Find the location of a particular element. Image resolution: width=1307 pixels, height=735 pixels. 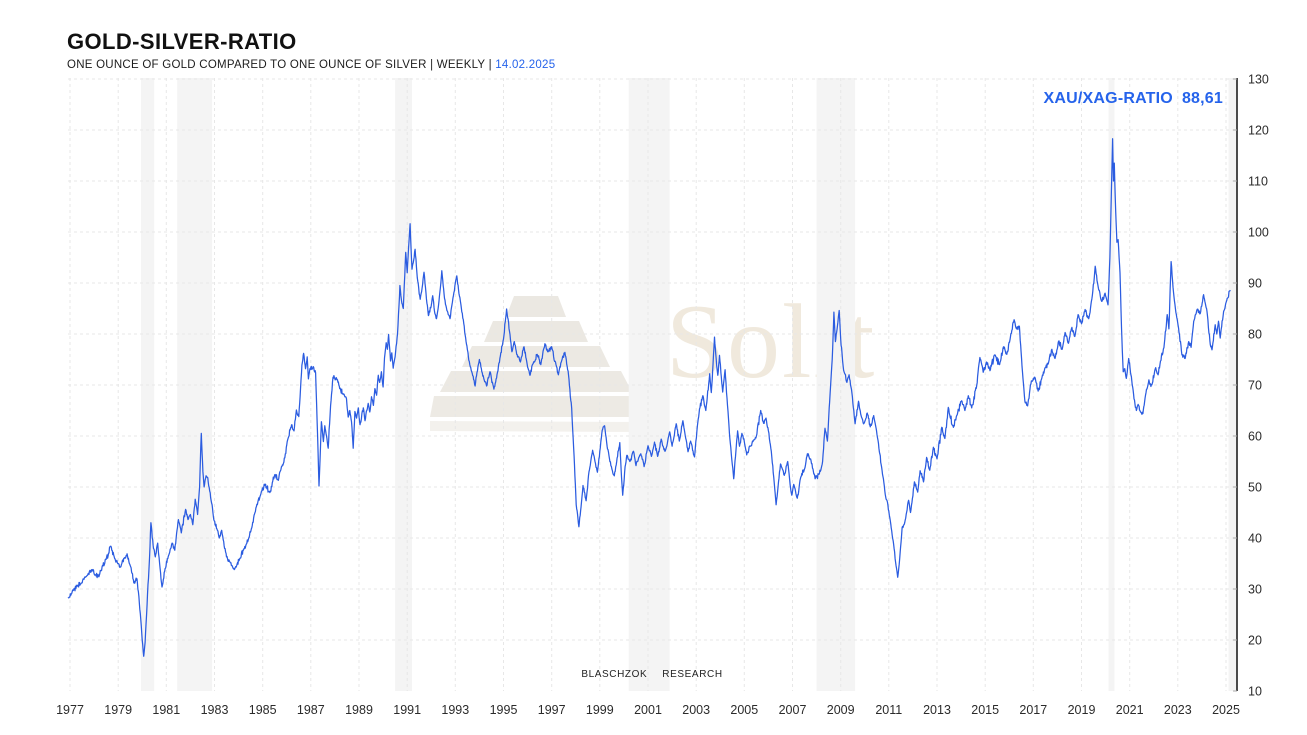

x-axis-tick-label: 2005 is located at coordinates (744, 710).